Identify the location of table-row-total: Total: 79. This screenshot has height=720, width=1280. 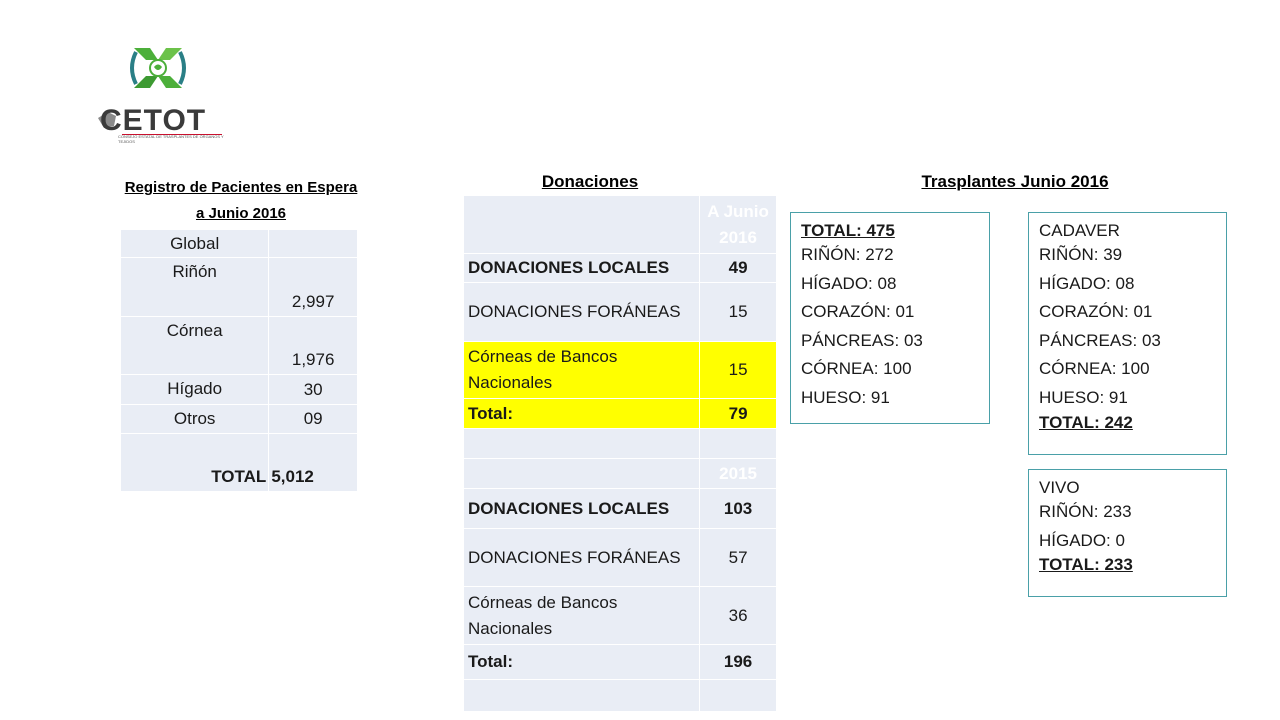
(619, 413).